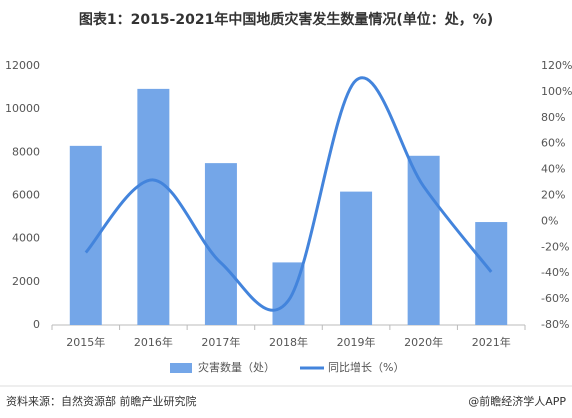 This screenshot has width=572, height=418. What do you see at coordinates (555, 272) in the screenshot?
I see `y2-tick-label: -40%` at bounding box center [555, 272].